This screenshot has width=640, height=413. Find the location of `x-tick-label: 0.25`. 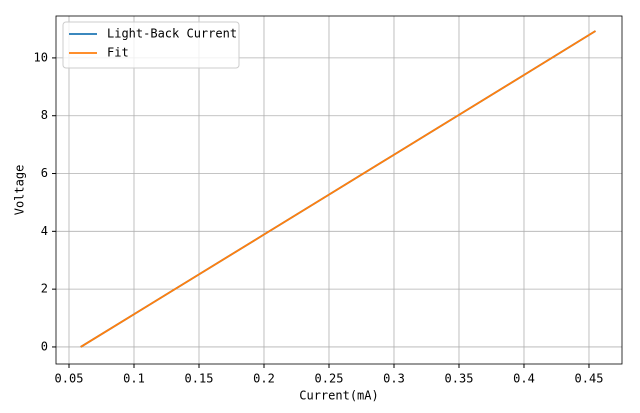

x-tick-label: 0.25 is located at coordinates (329, 379).